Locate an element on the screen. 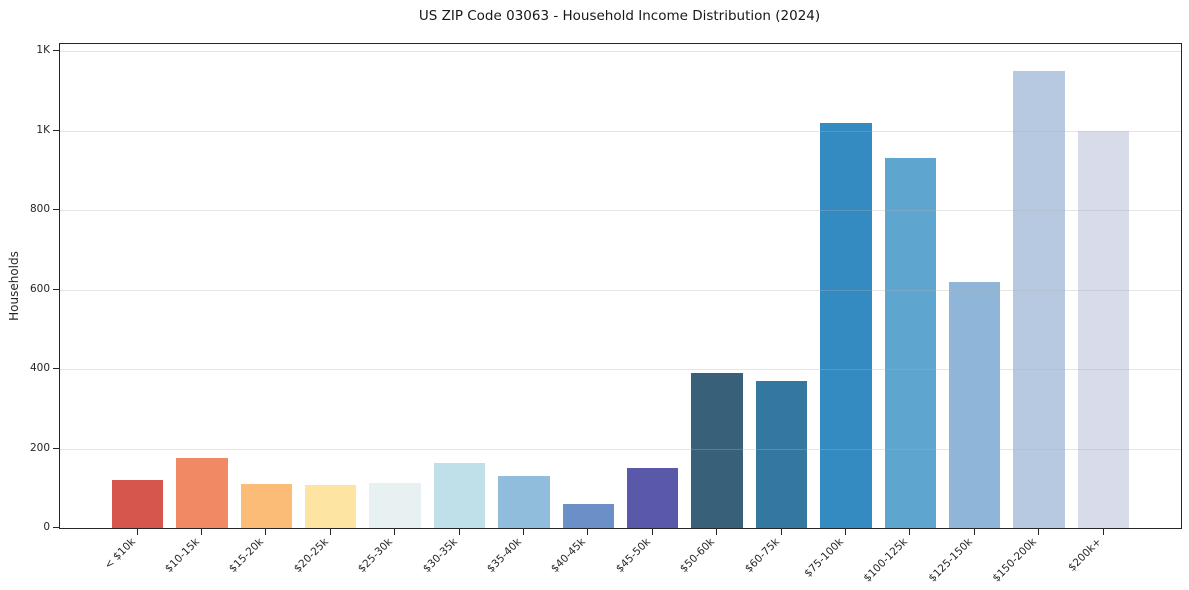  y-tick-label: 0 is located at coordinates (46, 527).